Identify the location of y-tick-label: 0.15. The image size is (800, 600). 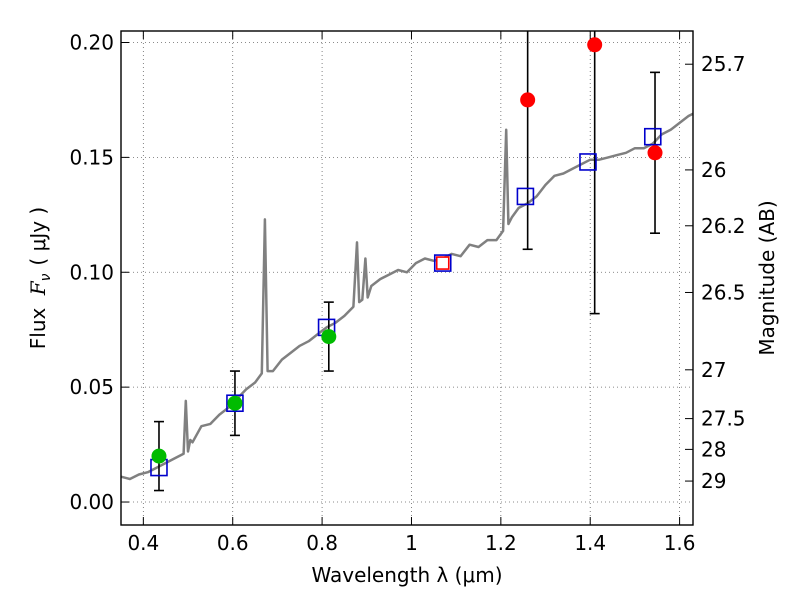
(91, 157).